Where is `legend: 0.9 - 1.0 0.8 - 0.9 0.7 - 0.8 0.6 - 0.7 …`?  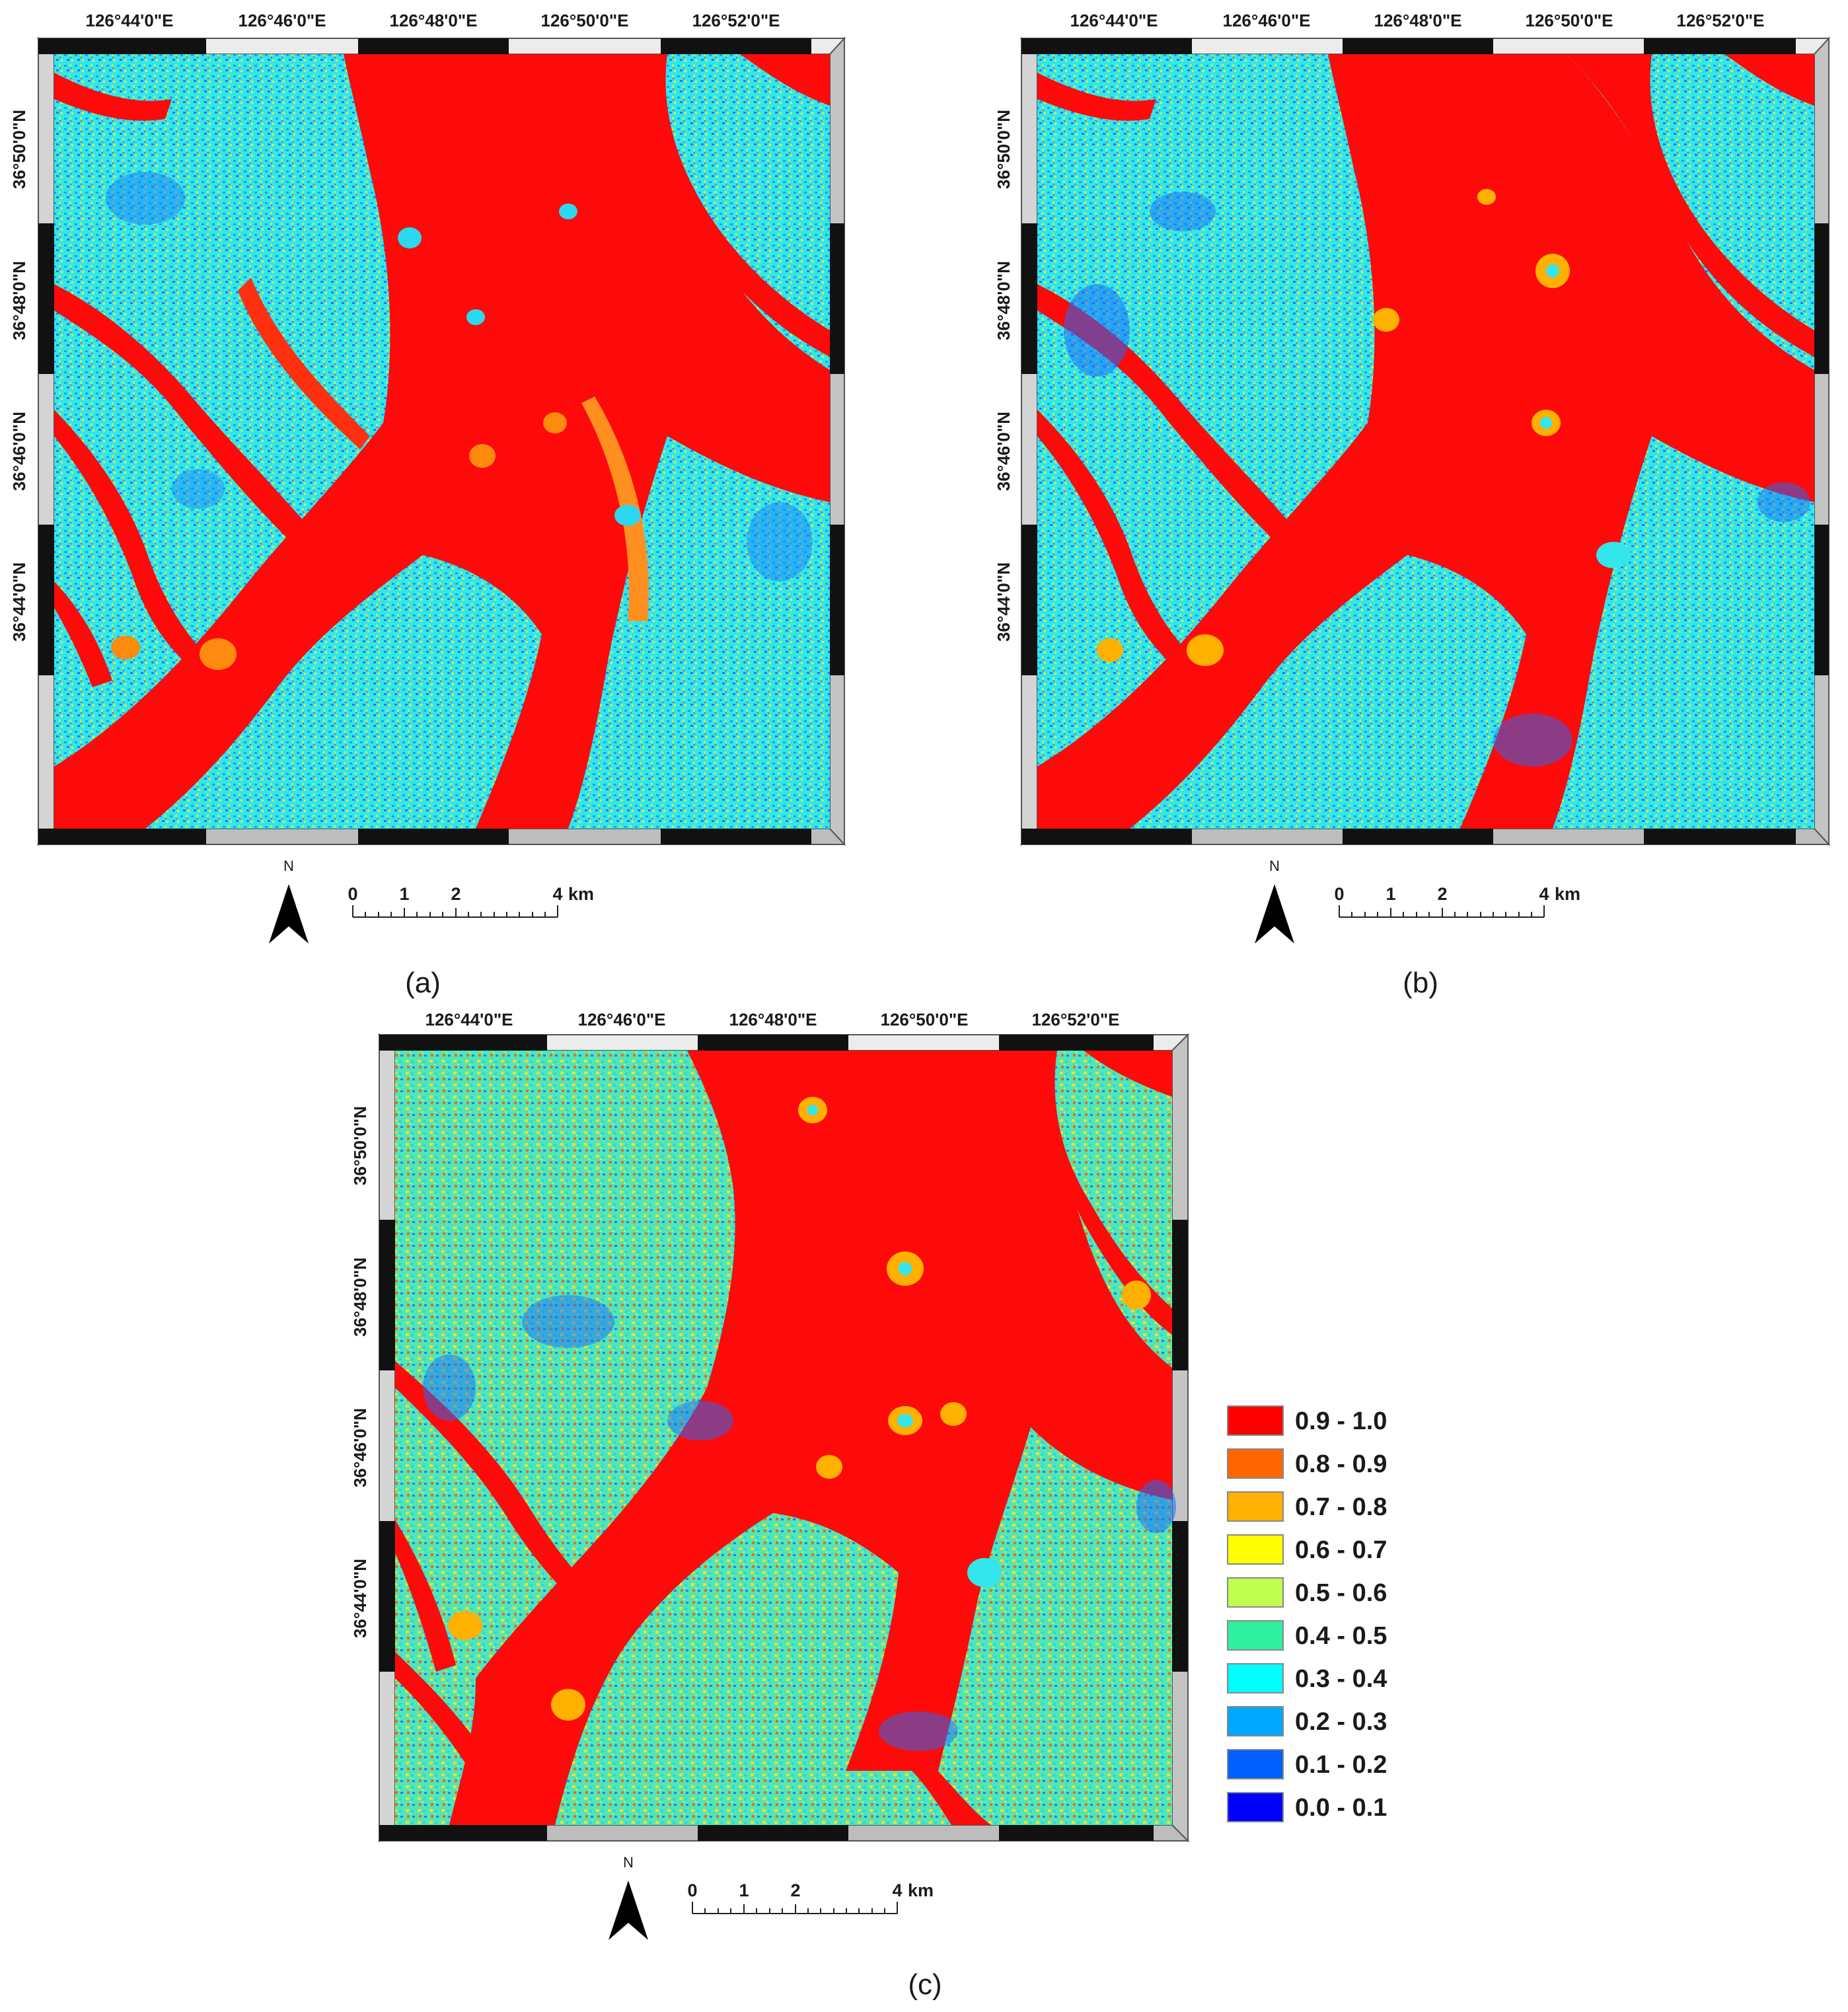 legend: 0.9 - 1.0 0.8 - 0.9 0.7 - 0.8 0.6 - 0.7 … is located at coordinates (1307, 1613).